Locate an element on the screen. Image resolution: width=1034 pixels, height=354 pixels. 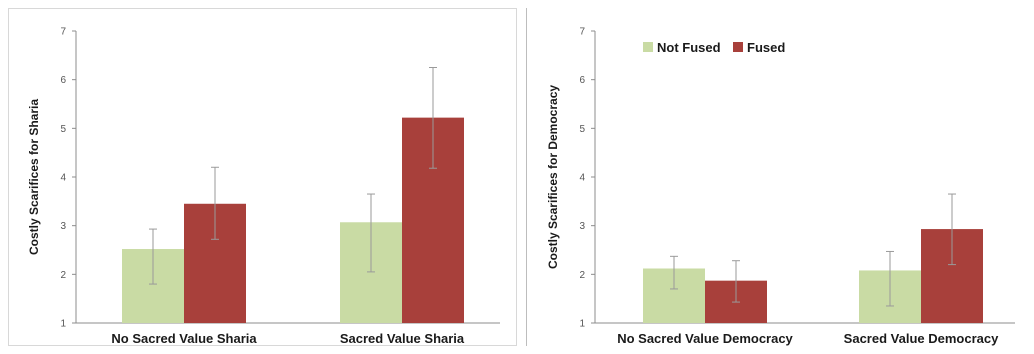
x-category-label: No Sacred Value Democracy is located at coordinates (705, 338).